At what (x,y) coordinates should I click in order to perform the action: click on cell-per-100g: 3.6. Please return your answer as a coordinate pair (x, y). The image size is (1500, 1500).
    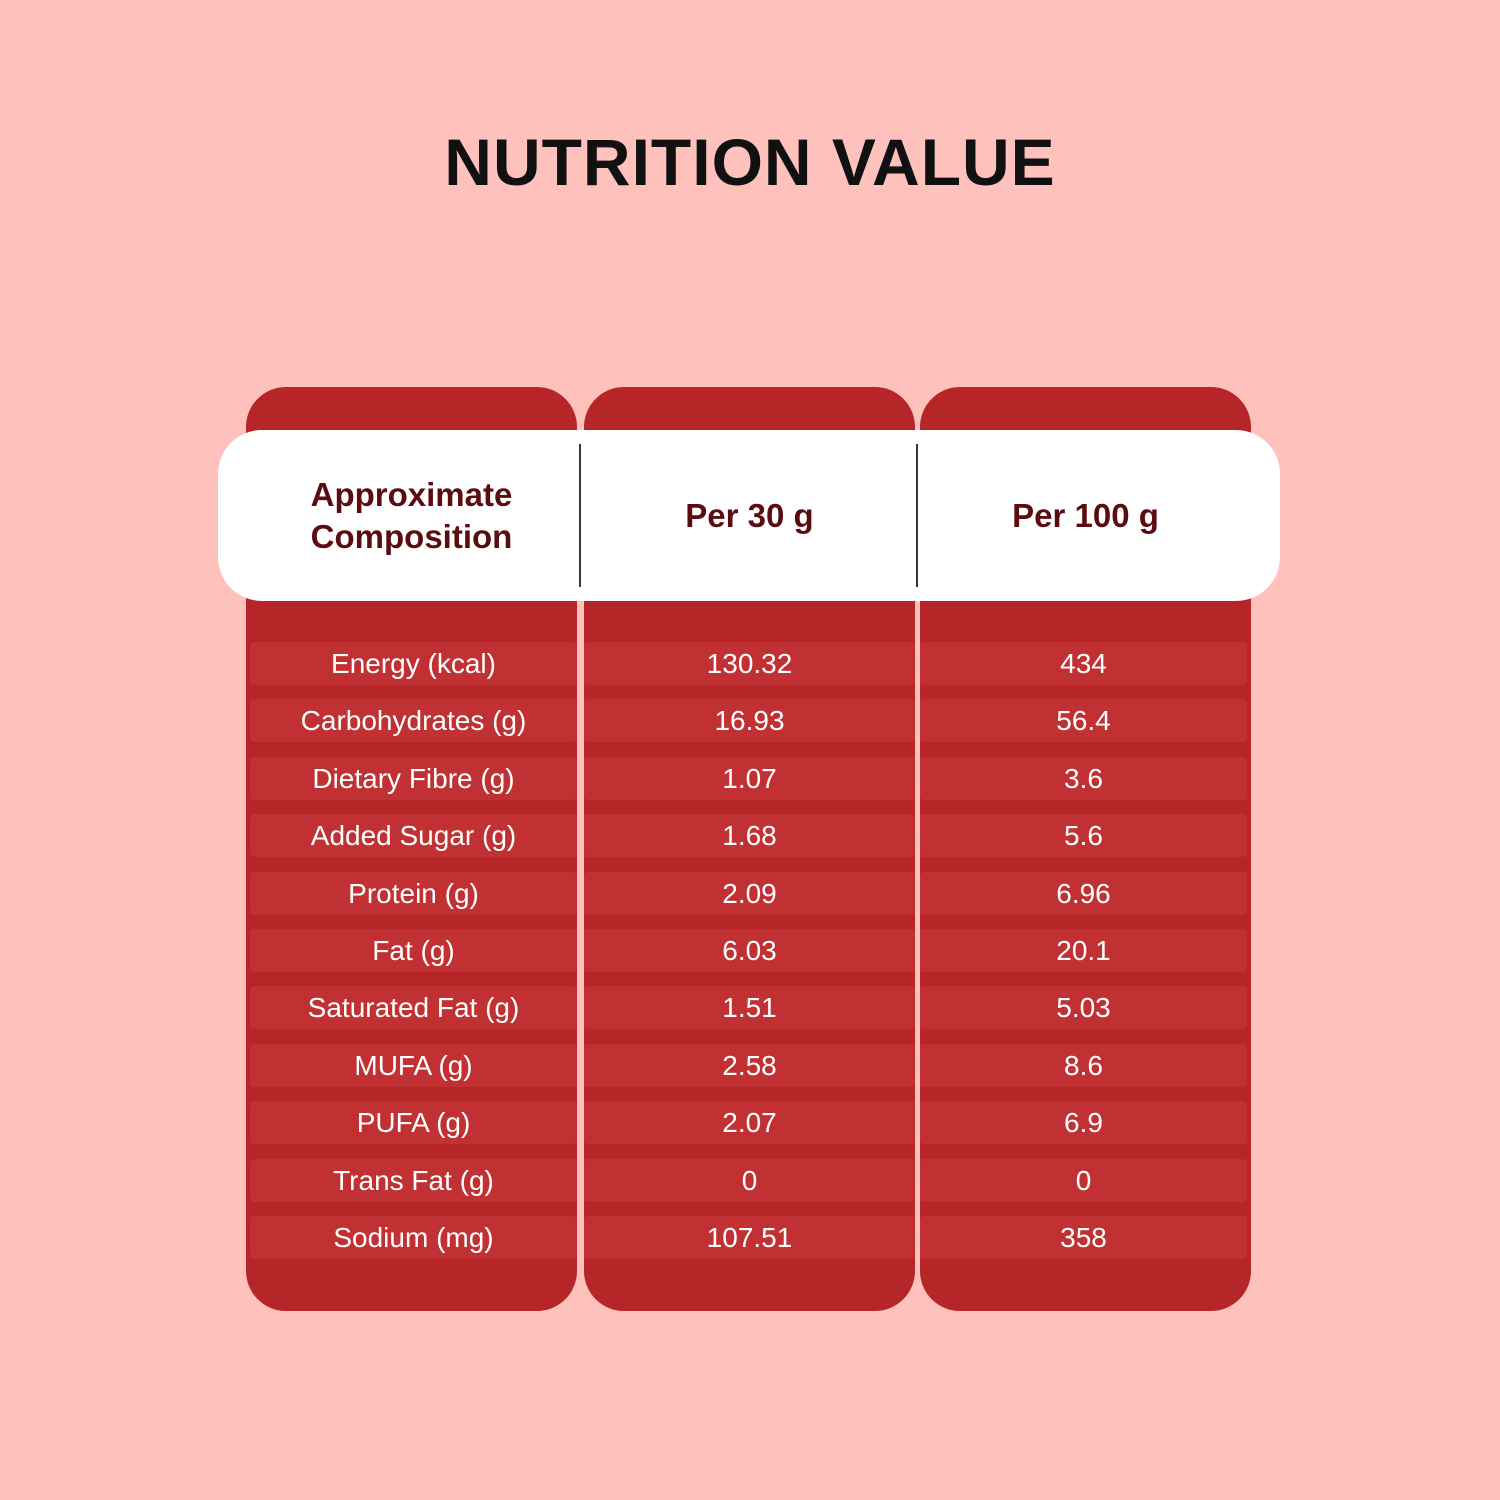
    Looking at the image, I should click on (1083, 778).